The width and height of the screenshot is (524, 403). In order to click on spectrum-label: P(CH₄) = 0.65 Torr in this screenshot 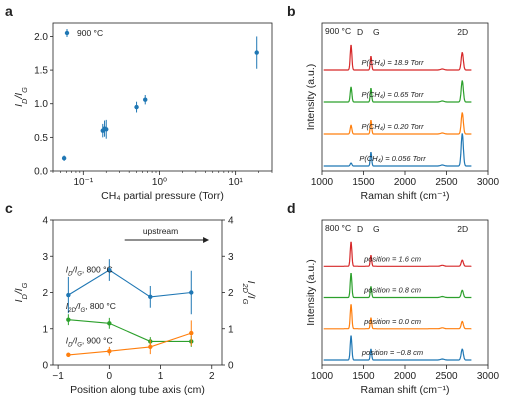, I will do `click(392, 94)`.